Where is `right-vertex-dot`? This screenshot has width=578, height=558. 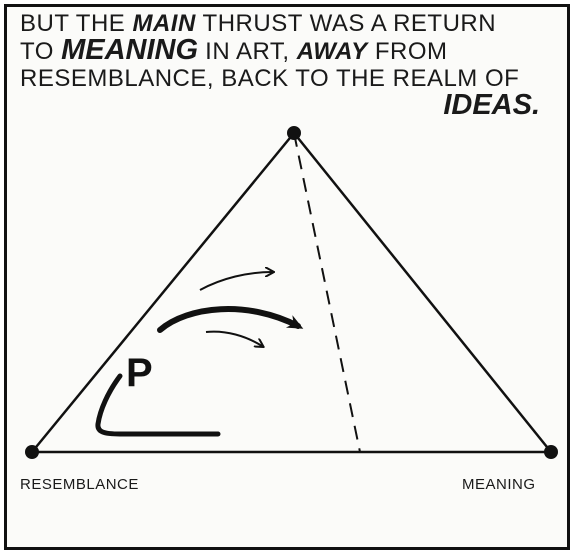 right-vertex-dot is located at coordinates (551, 452).